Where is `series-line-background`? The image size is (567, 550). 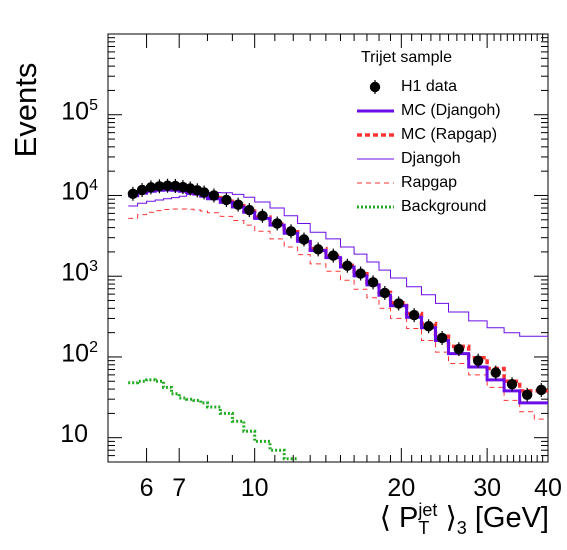 series-line-background is located at coordinates (213, 419).